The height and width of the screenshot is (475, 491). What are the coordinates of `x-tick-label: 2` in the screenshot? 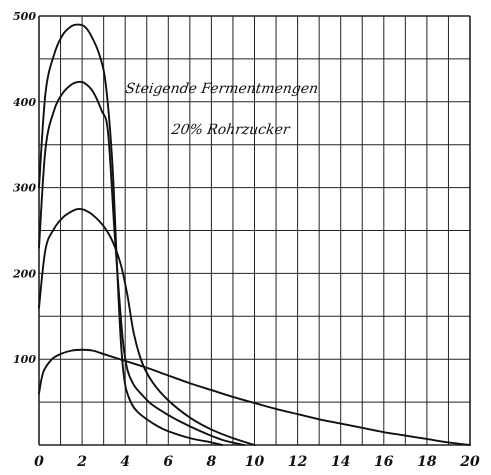 It's located at (81, 462).